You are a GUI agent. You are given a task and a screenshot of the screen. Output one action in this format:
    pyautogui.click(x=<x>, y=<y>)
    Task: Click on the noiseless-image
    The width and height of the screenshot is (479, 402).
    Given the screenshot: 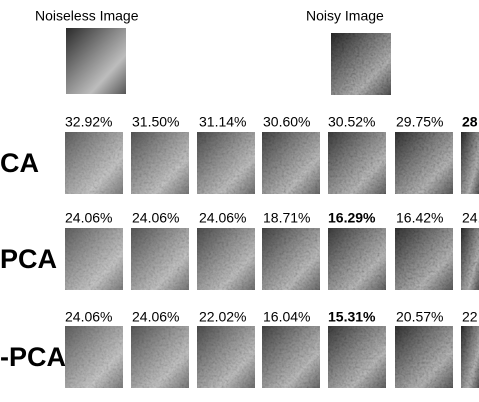 What is the action you would take?
    pyautogui.click(x=96, y=61)
    